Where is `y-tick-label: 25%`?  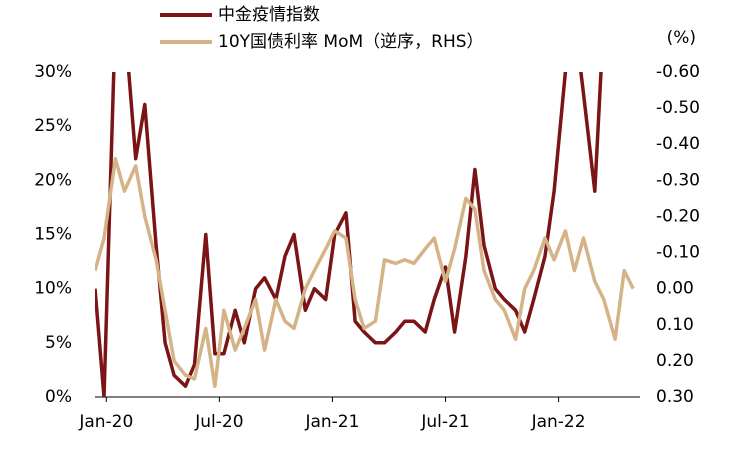
y-tick-label: 25% is located at coordinates (53, 126).